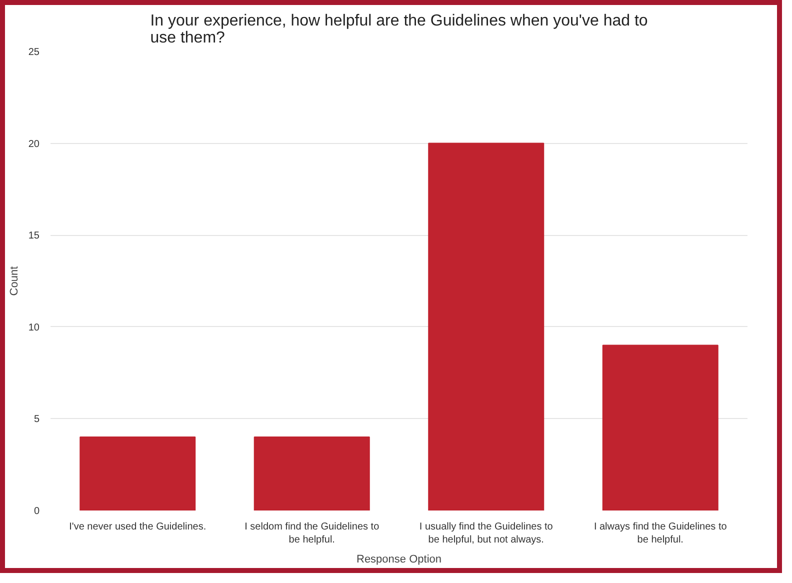 The image size is (792, 583). Describe the element at coordinates (399, 29) in the screenshot. I see `chart-title: In your experience, how helpful are the Guidelines when you've had to use them?` at that location.